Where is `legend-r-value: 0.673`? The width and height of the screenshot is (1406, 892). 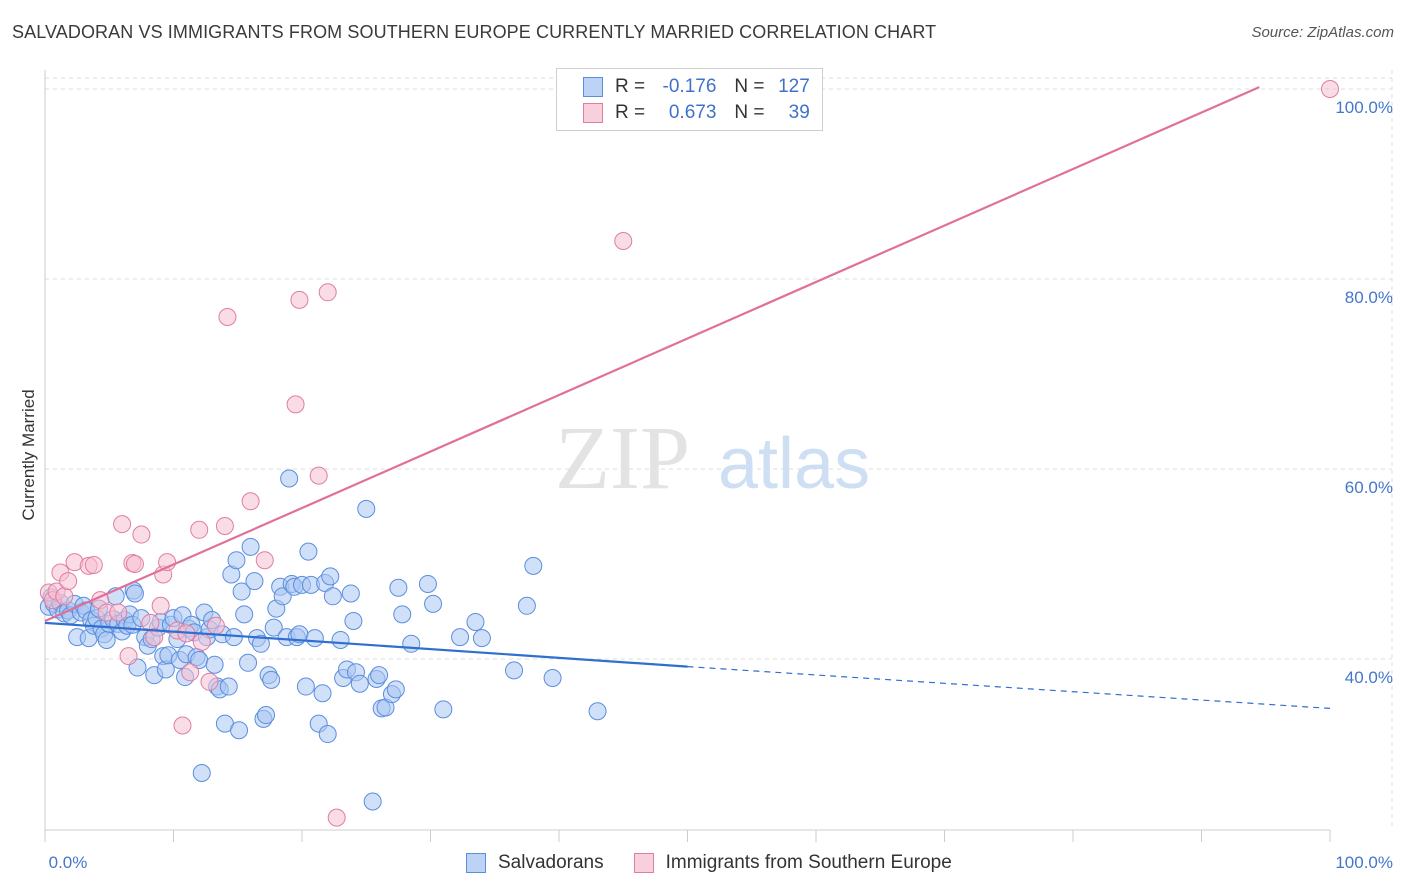 legend-r-value: 0.673 is located at coordinates (692, 112).